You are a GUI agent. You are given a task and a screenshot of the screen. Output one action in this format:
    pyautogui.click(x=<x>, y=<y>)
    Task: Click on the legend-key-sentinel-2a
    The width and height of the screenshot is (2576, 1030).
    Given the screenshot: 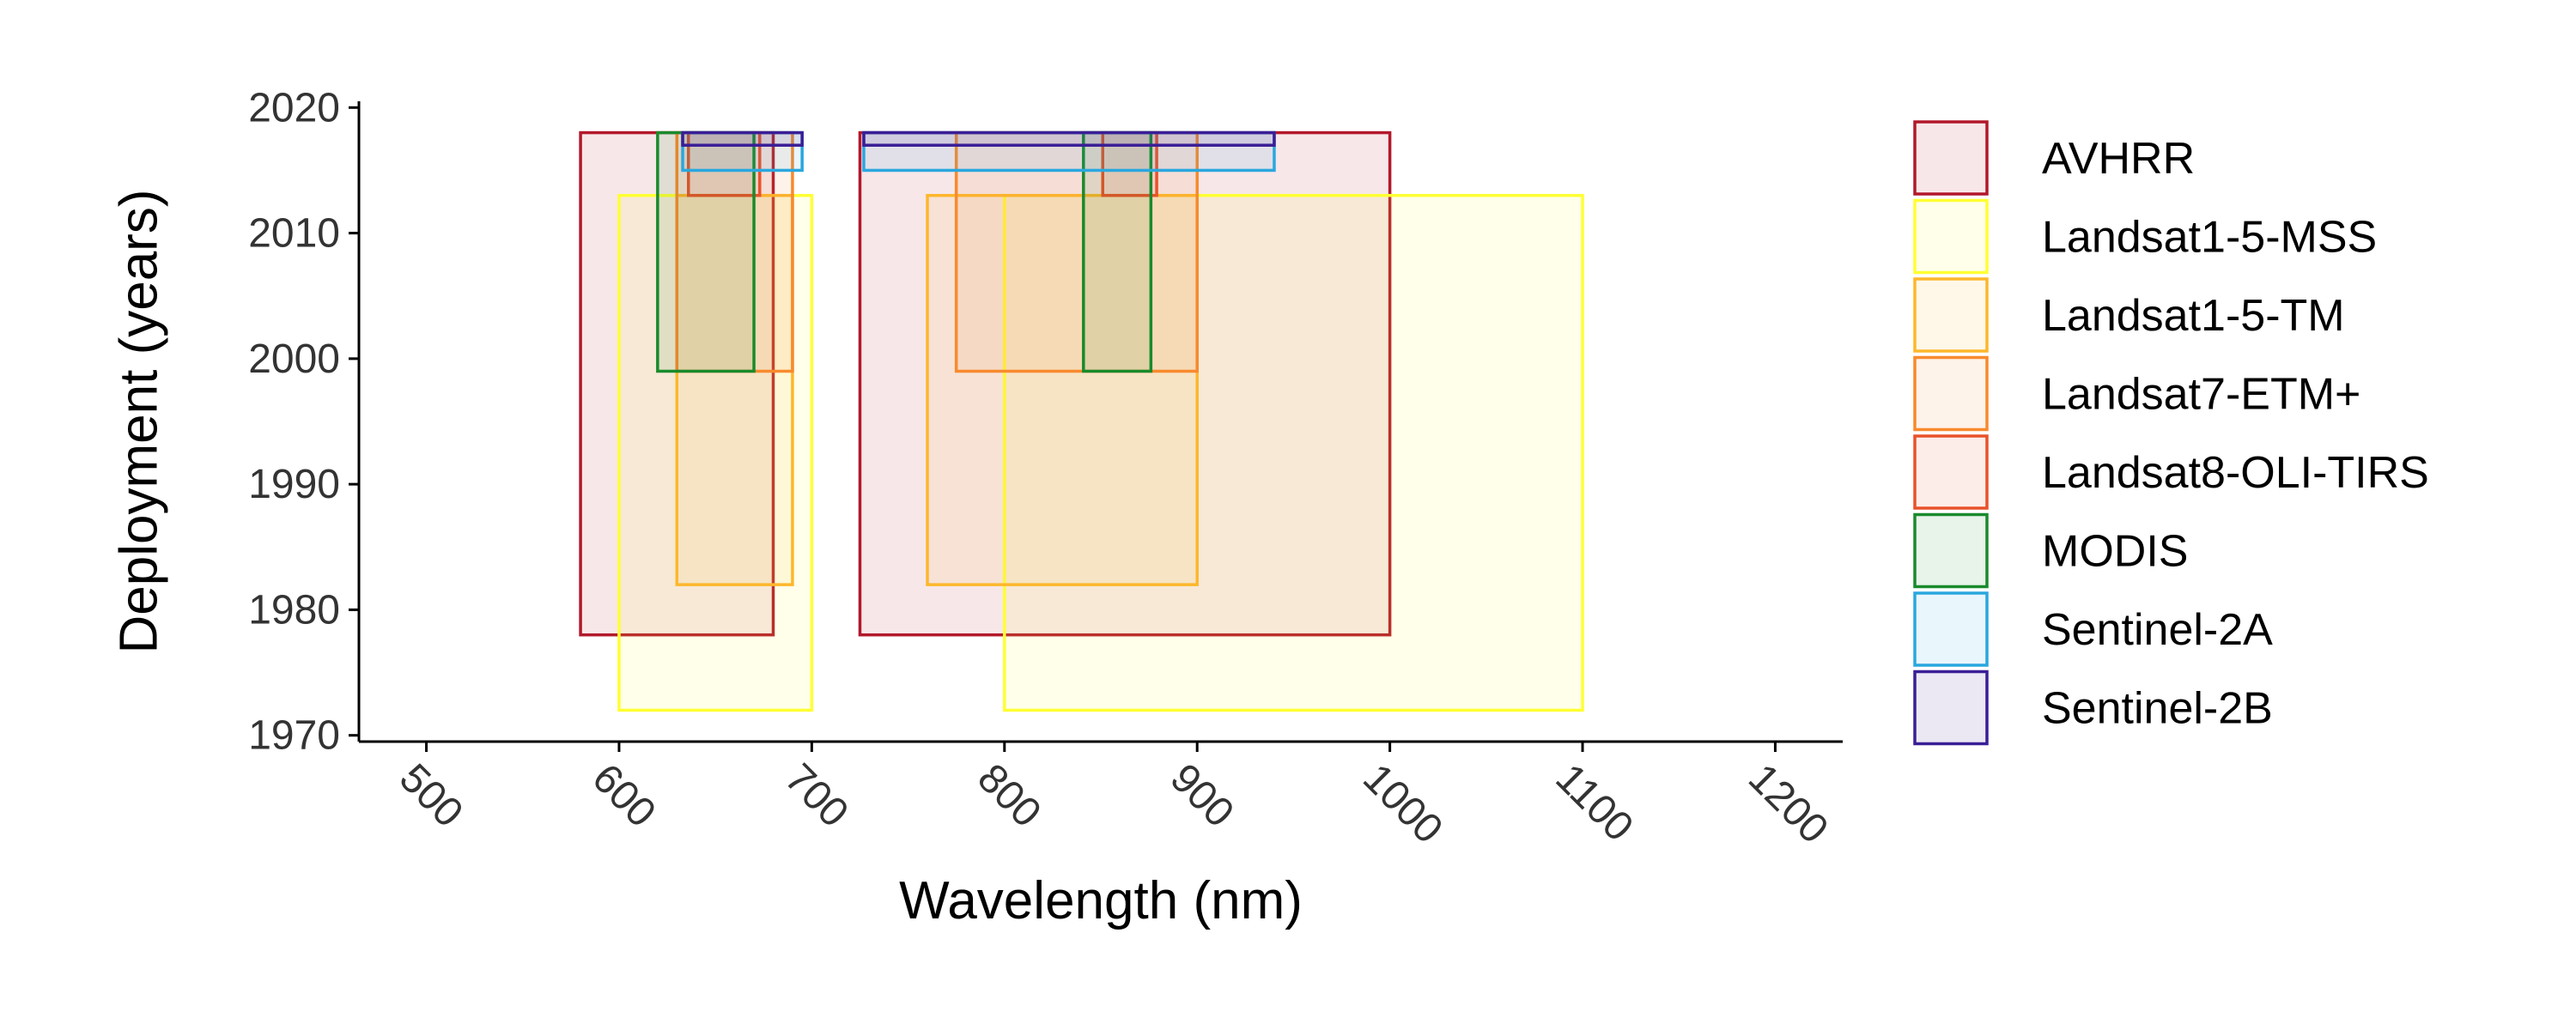 What is the action you would take?
    pyautogui.click(x=1951, y=629)
    